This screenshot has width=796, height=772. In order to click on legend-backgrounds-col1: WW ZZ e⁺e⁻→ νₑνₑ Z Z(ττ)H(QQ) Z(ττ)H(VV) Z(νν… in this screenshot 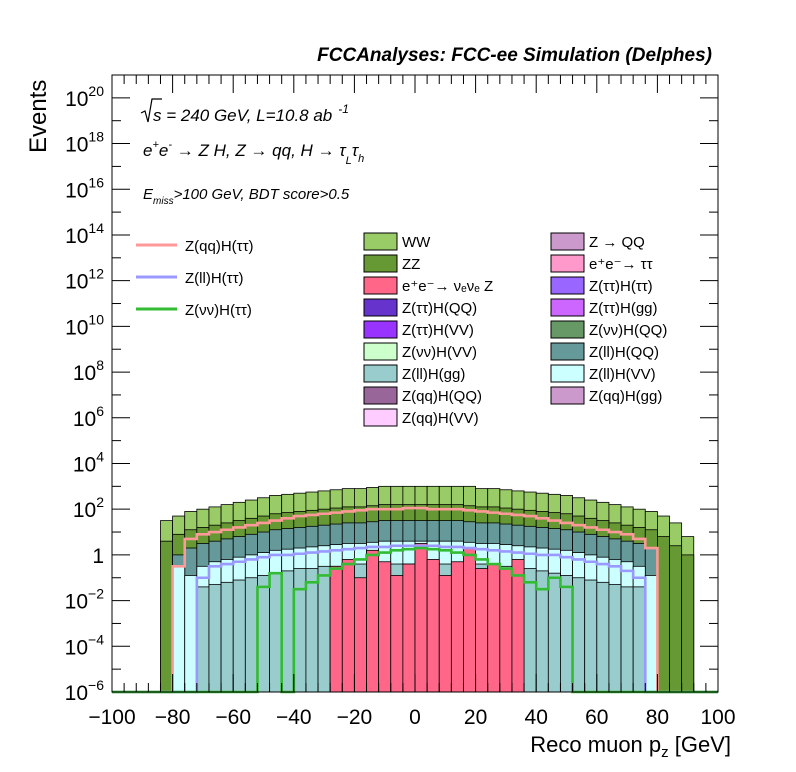, I will do `click(428, 329)`.